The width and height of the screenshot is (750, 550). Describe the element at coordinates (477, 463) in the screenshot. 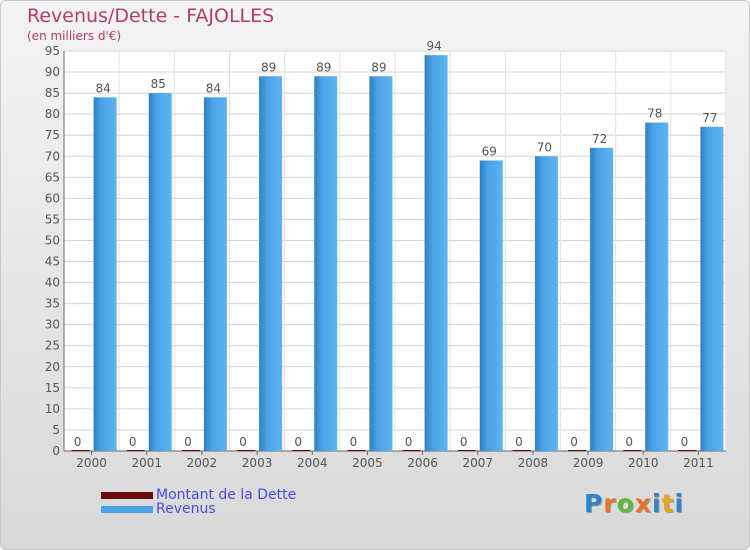

I see `x-tick-label: 2007` at that location.